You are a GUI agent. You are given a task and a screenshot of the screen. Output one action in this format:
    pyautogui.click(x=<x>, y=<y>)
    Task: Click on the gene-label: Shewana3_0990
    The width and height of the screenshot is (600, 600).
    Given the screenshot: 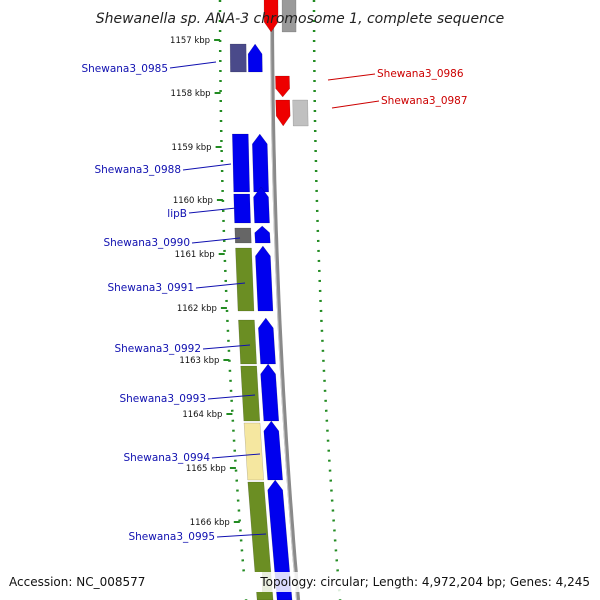 What is the action you would take?
    pyautogui.click(x=146, y=243)
    